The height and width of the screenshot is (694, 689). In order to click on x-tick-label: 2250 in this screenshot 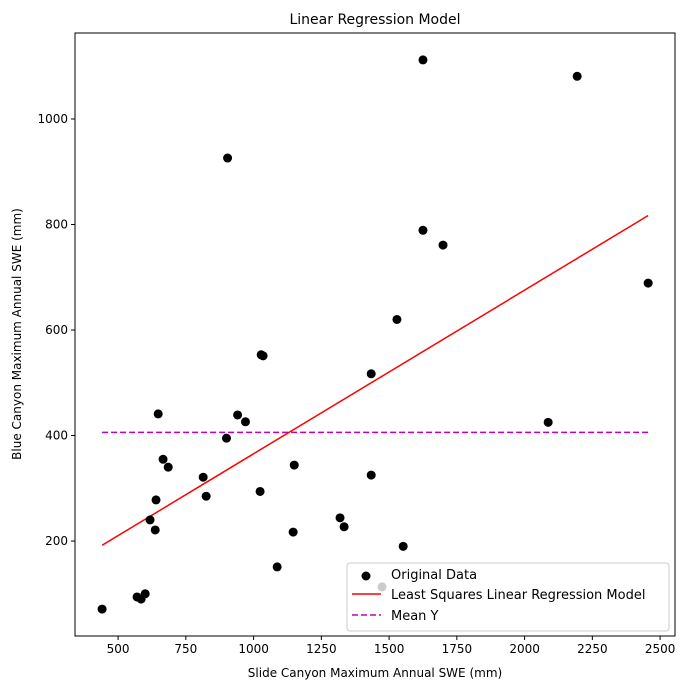, I will do `click(592, 649)`.